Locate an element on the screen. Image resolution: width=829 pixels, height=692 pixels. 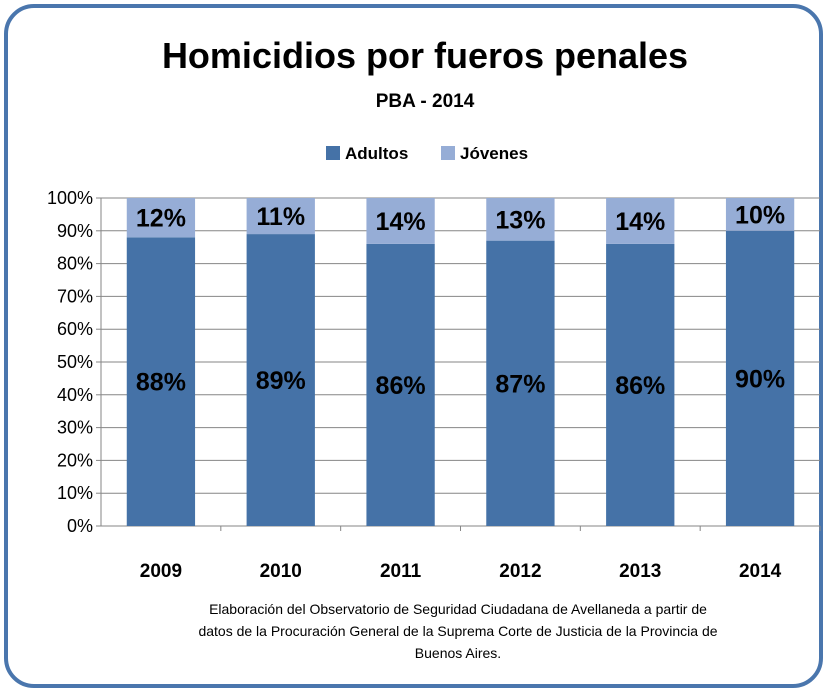
bar-adultos-2012 is located at coordinates (520, 383).